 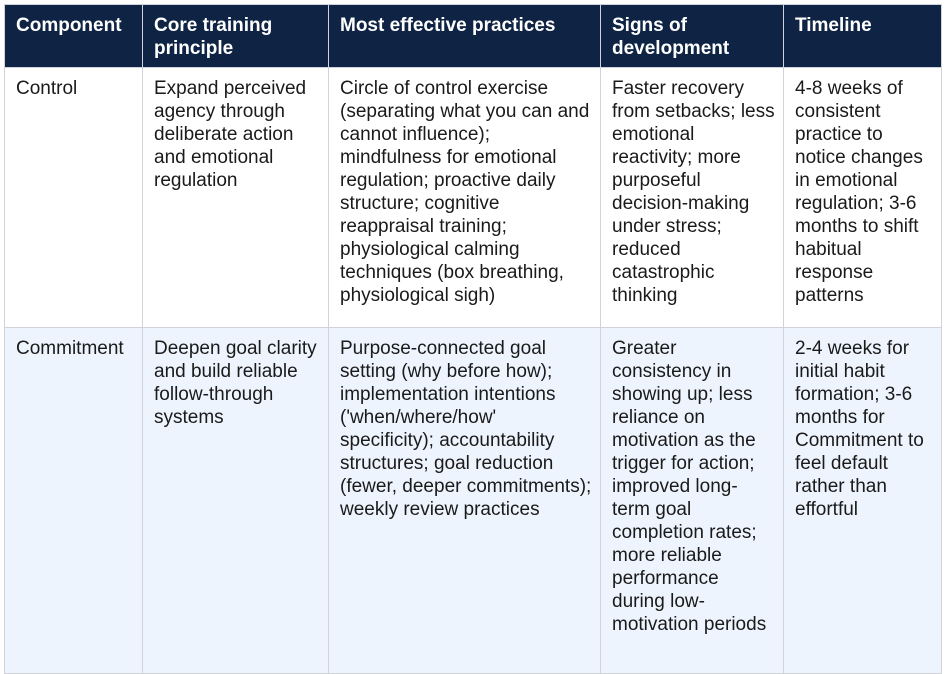 I want to click on header-signs-of-development: Signs of development, so click(x=692, y=36).